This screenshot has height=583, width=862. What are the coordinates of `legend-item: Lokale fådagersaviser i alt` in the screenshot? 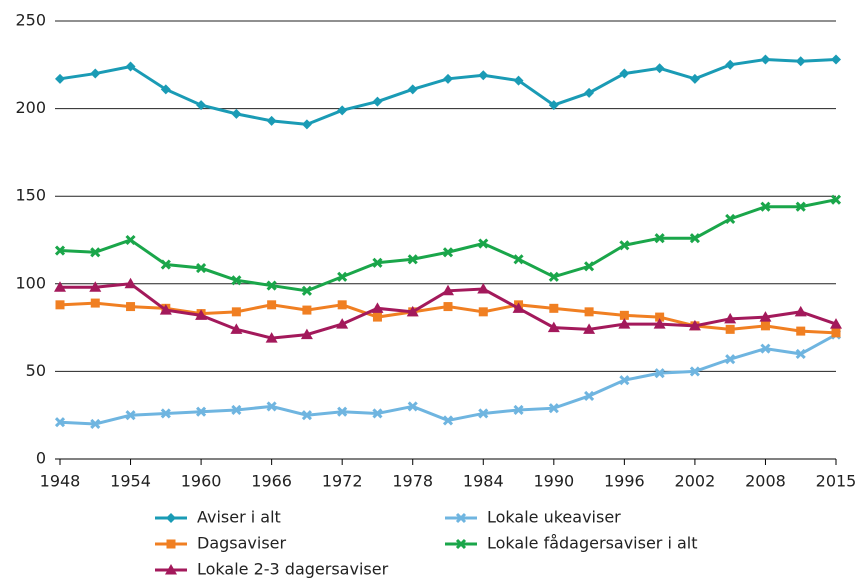 It's located at (571, 543).